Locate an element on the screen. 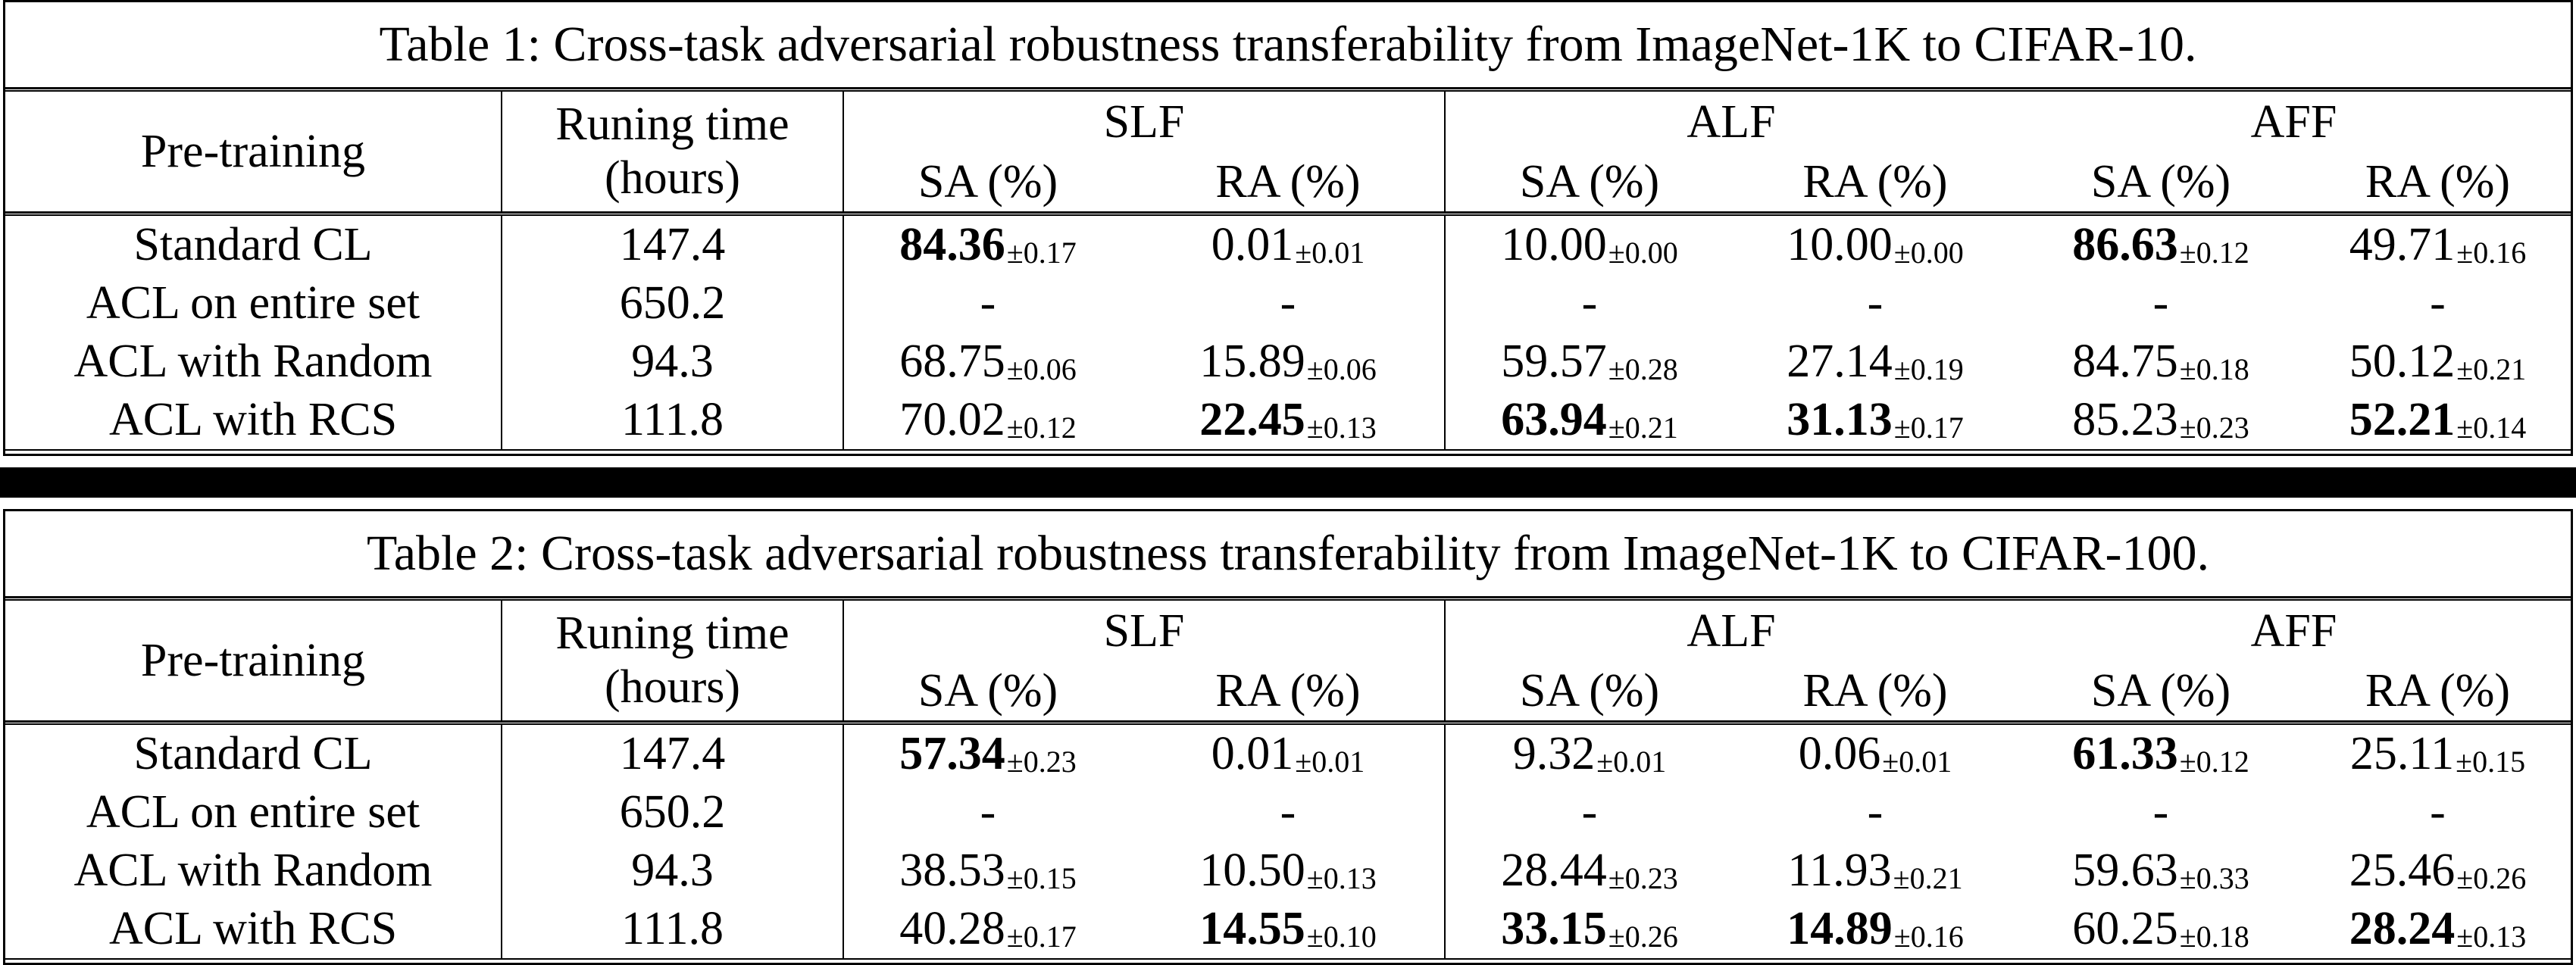  data-cell: 28.24 ±0.13 is located at coordinates (2438, 929).